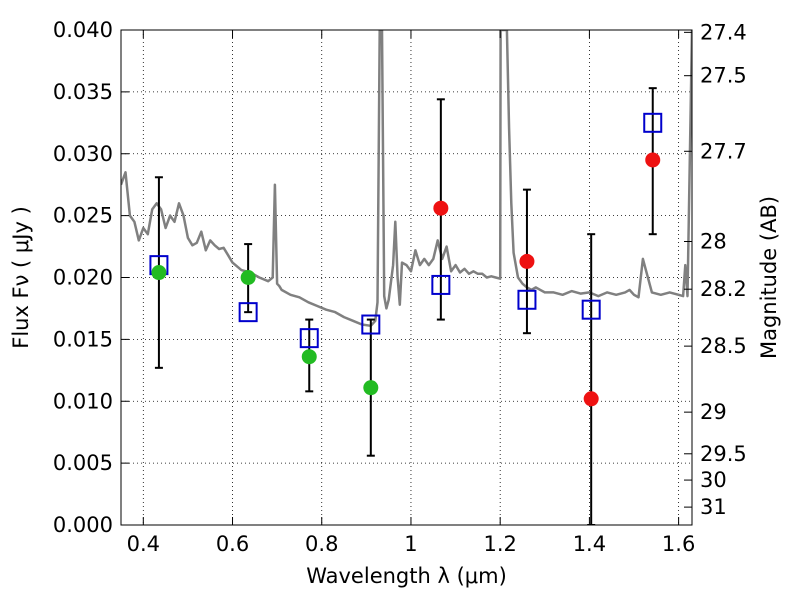  What do you see at coordinates (143, 544) in the screenshot?
I see `x-tick-label: 0.4` at bounding box center [143, 544].